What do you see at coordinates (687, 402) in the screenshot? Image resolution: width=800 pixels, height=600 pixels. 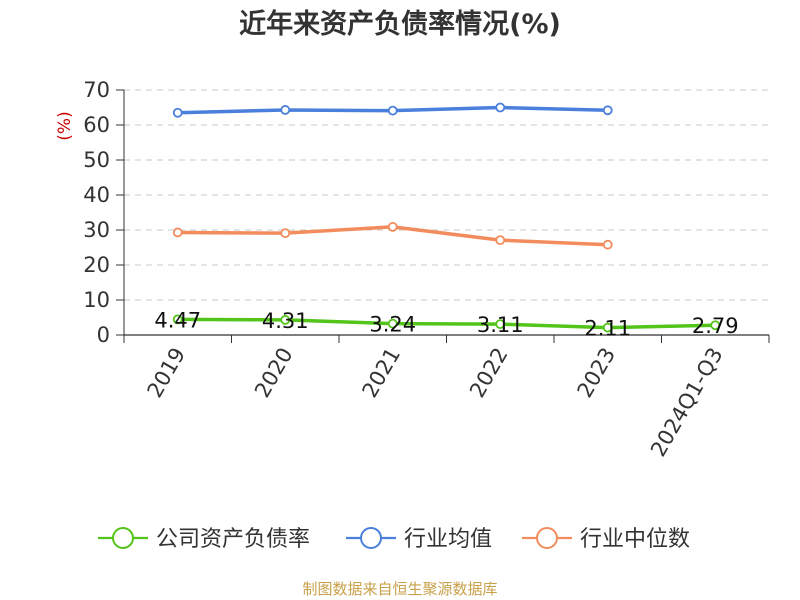 I see `x-tick-label: 2024Q1-Q3` at bounding box center [687, 402].